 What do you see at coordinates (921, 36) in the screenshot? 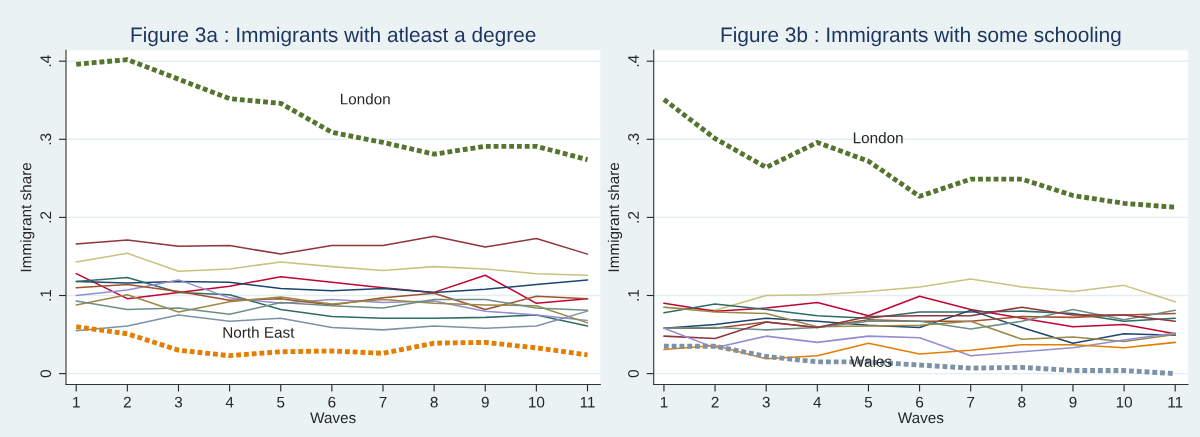
I see `chart-title: Figure 3b : Immigrants with some schooling` at bounding box center [921, 36].